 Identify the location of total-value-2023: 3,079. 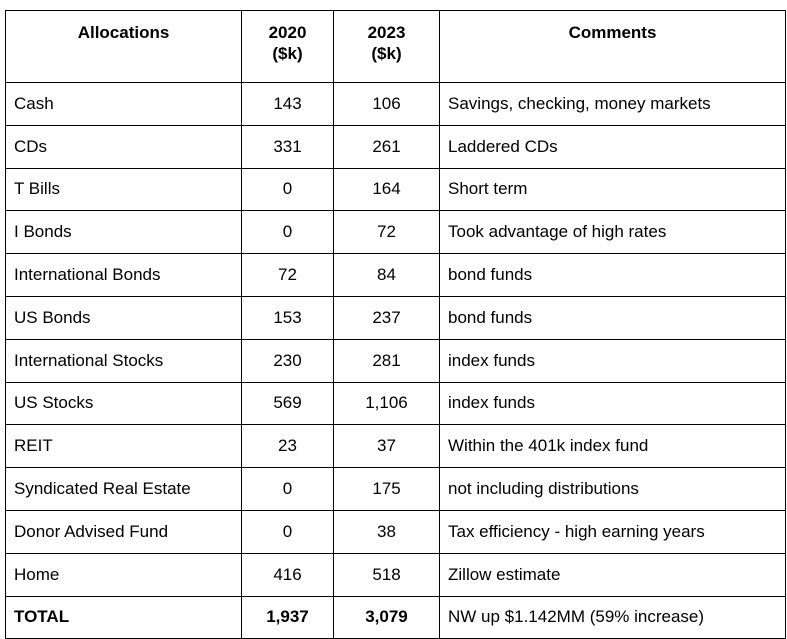
(386, 617).